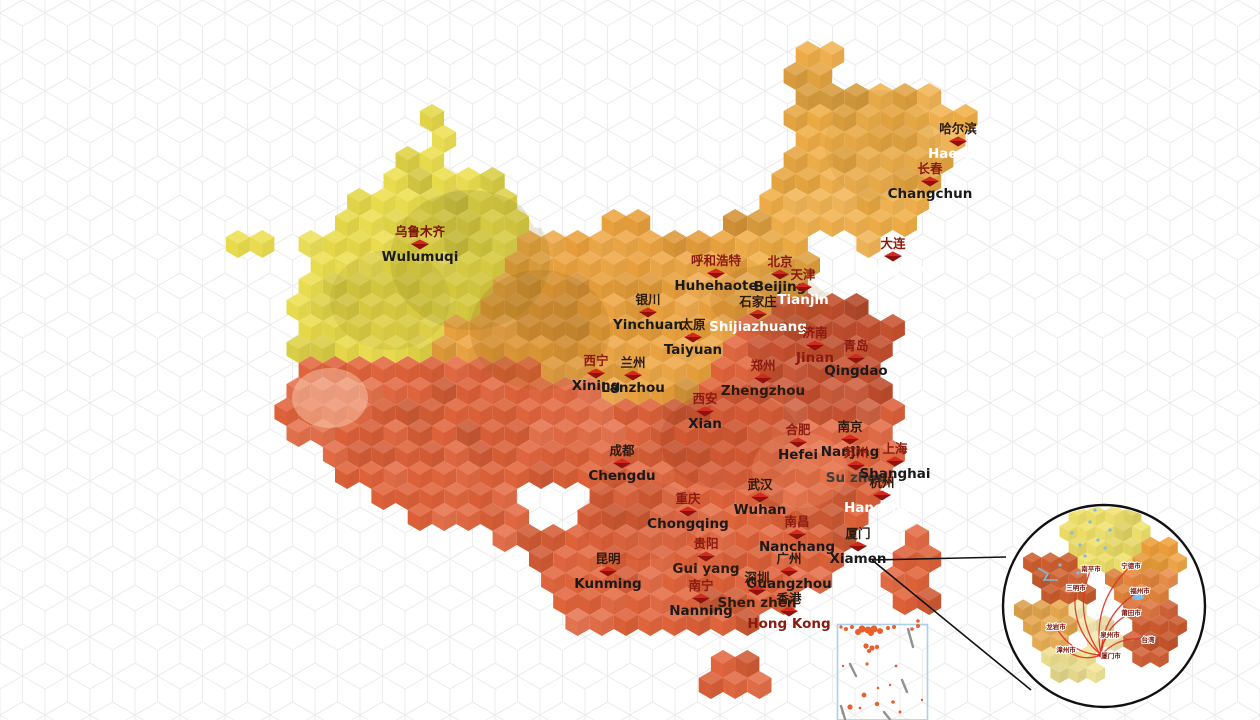 This screenshot has width=1260, height=720. I want to click on city-label-zh: 太原, so click(693, 324).